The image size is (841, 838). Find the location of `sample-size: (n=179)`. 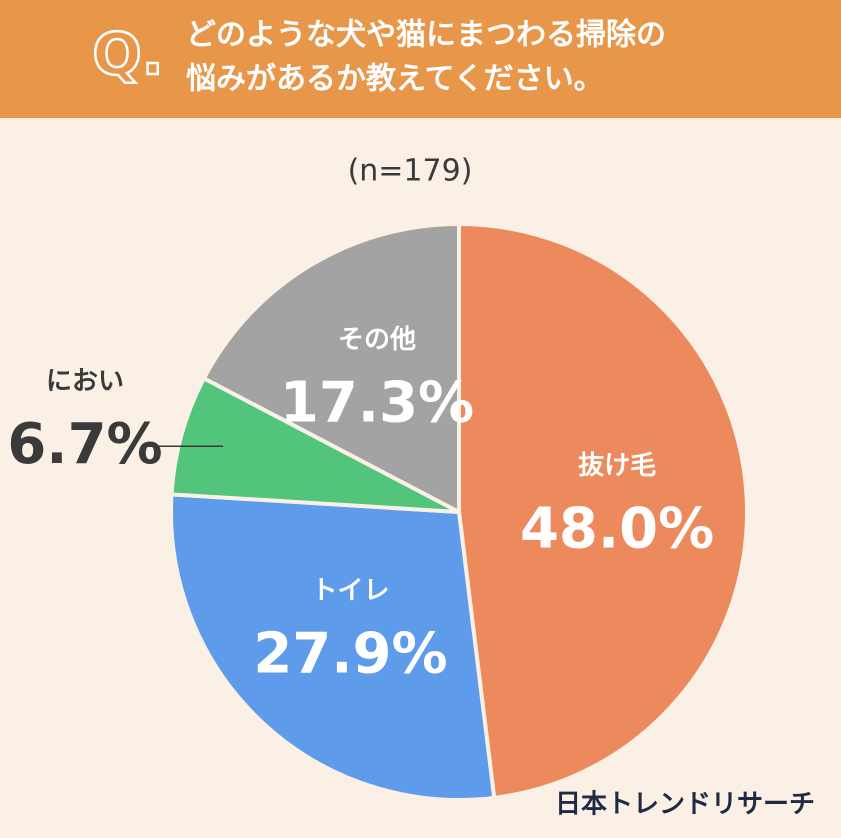

sample-size: (n=179) is located at coordinates (410, 171).